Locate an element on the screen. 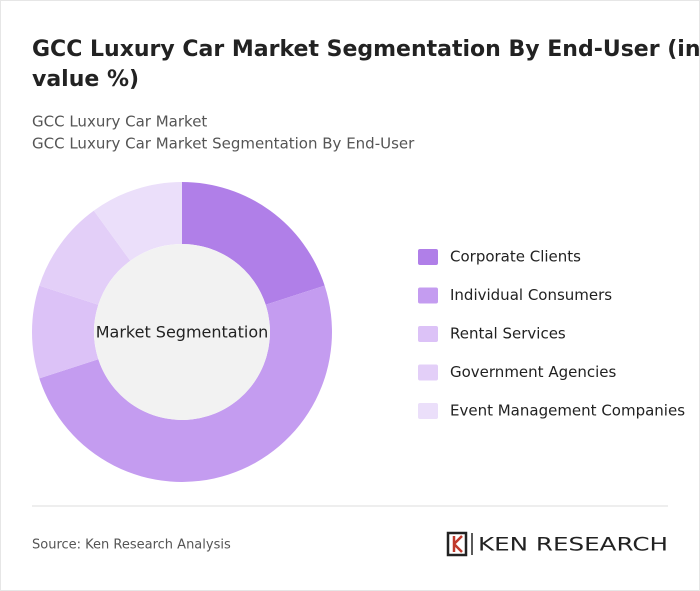 The height and width of the screenshot is (591, 700). center-label: Market Segmentation is located at coordinates (182, 332).